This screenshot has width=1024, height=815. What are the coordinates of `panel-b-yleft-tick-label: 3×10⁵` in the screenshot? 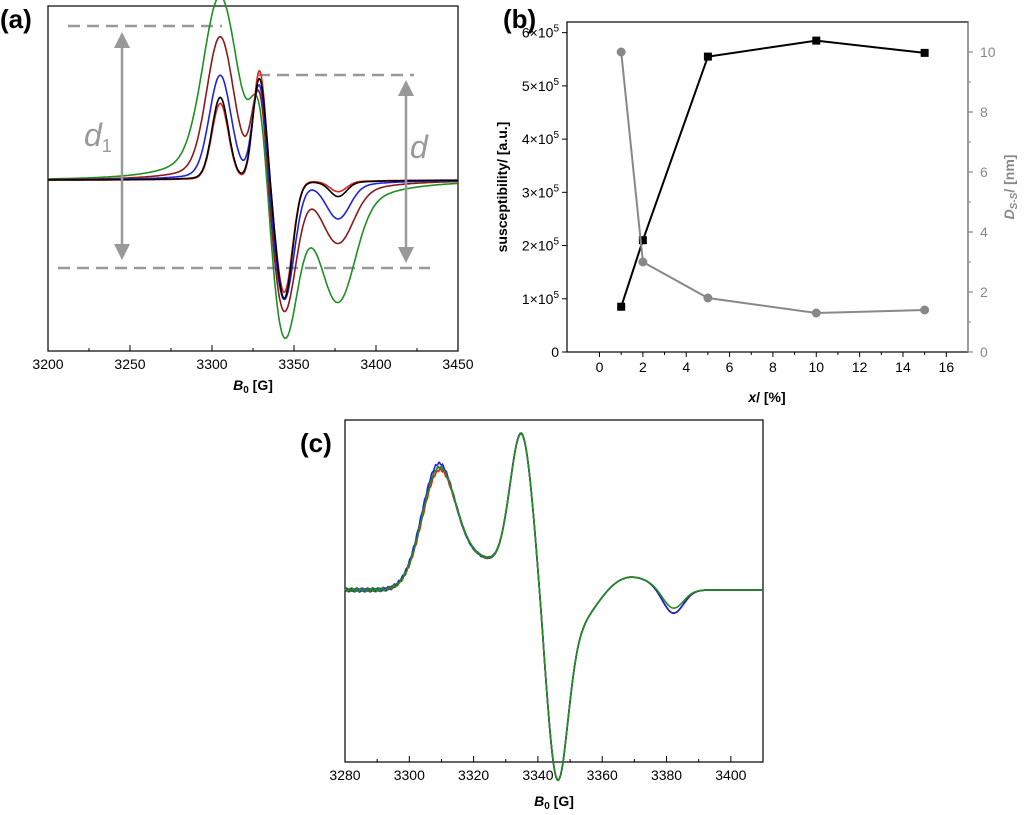 It's located at (541, 191).